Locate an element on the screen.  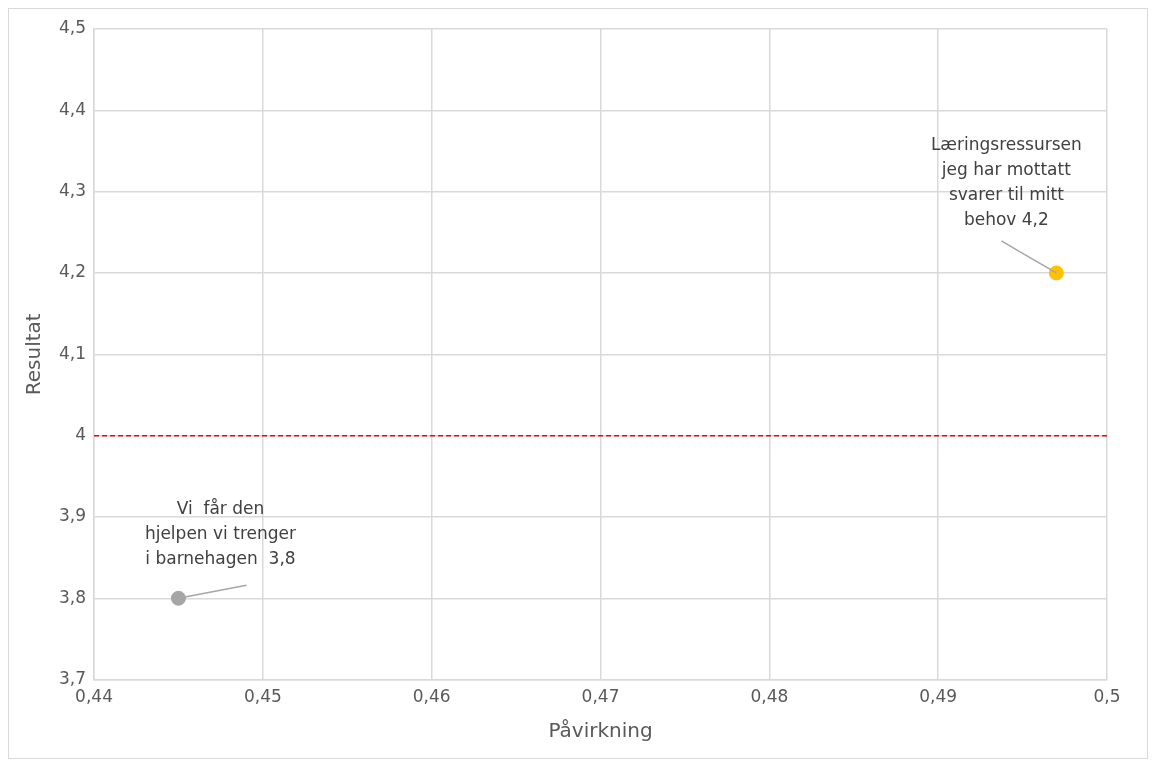
y-axis-title: Resultat is located at coordinates (33, 354).